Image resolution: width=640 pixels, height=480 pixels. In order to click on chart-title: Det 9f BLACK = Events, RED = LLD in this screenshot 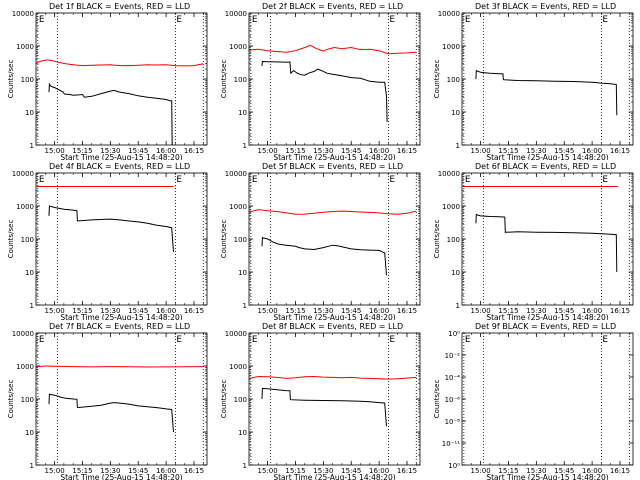, I will do `click(545, 326)`.